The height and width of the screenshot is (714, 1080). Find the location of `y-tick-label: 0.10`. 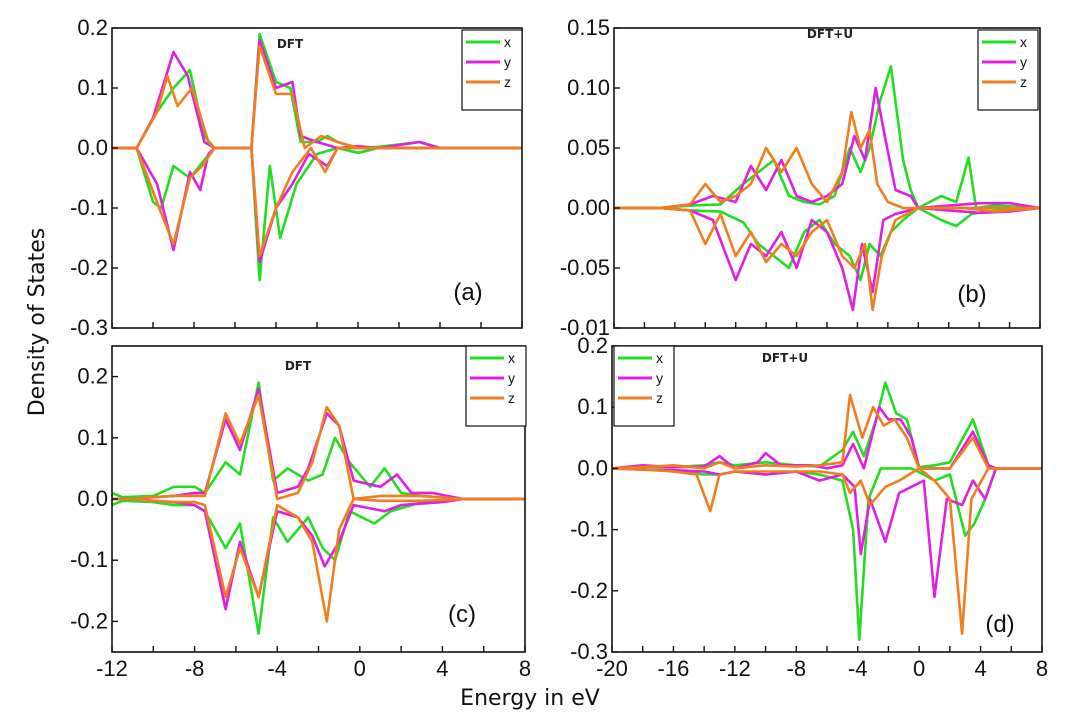

y-tick-label: 0.10 is located at coordinates (588, 87).